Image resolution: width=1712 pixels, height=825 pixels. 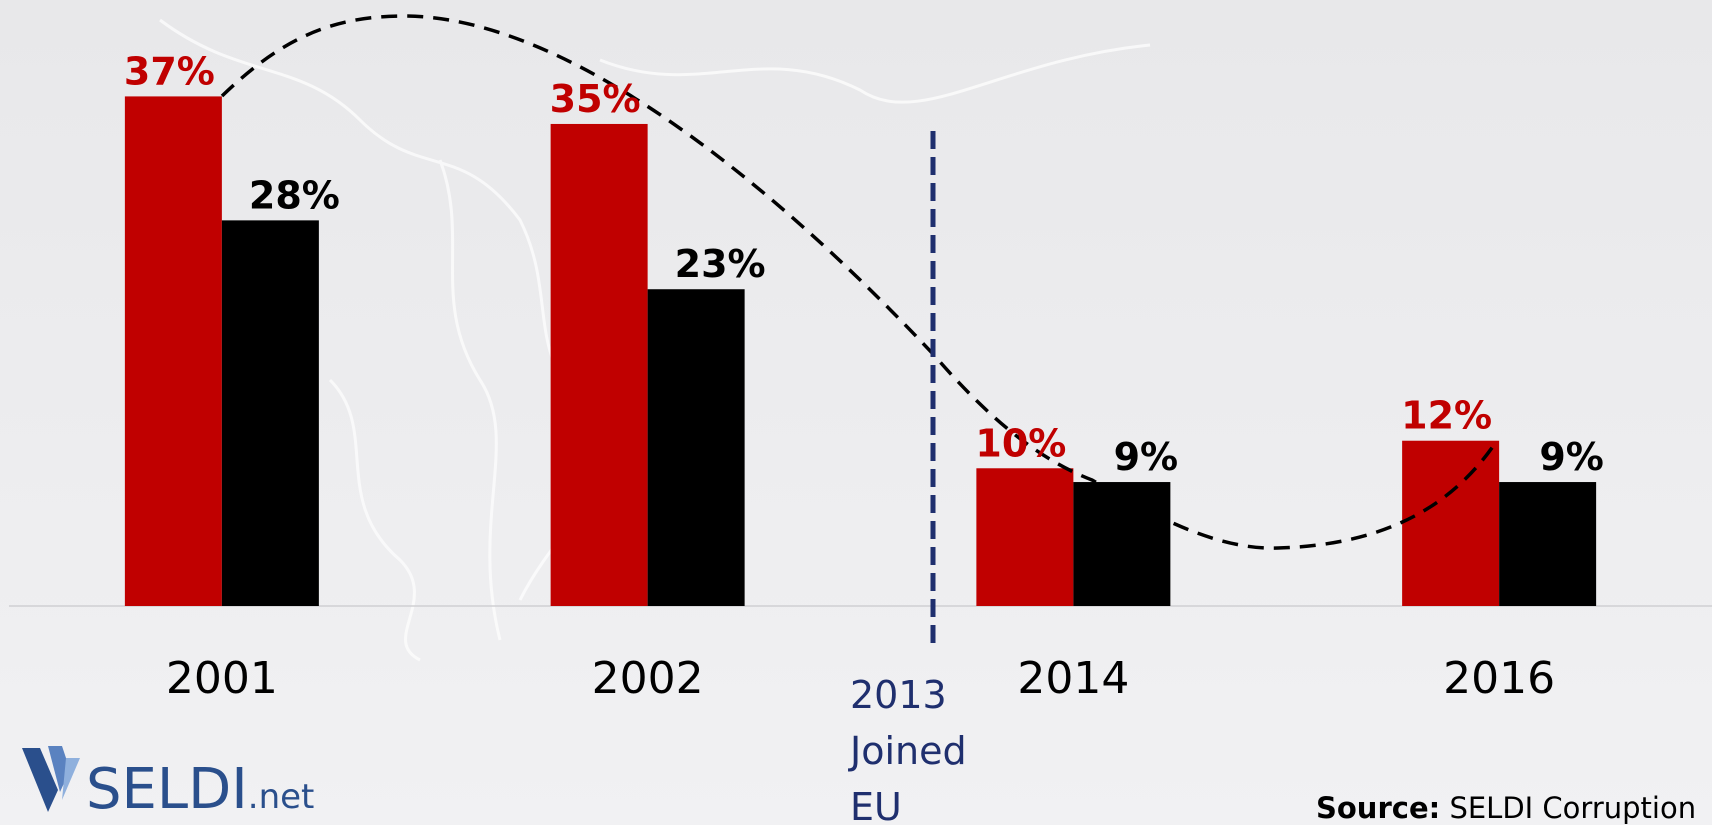 I want to click on source: Source: SELDI Corruption, so click(x=1506, y=808).